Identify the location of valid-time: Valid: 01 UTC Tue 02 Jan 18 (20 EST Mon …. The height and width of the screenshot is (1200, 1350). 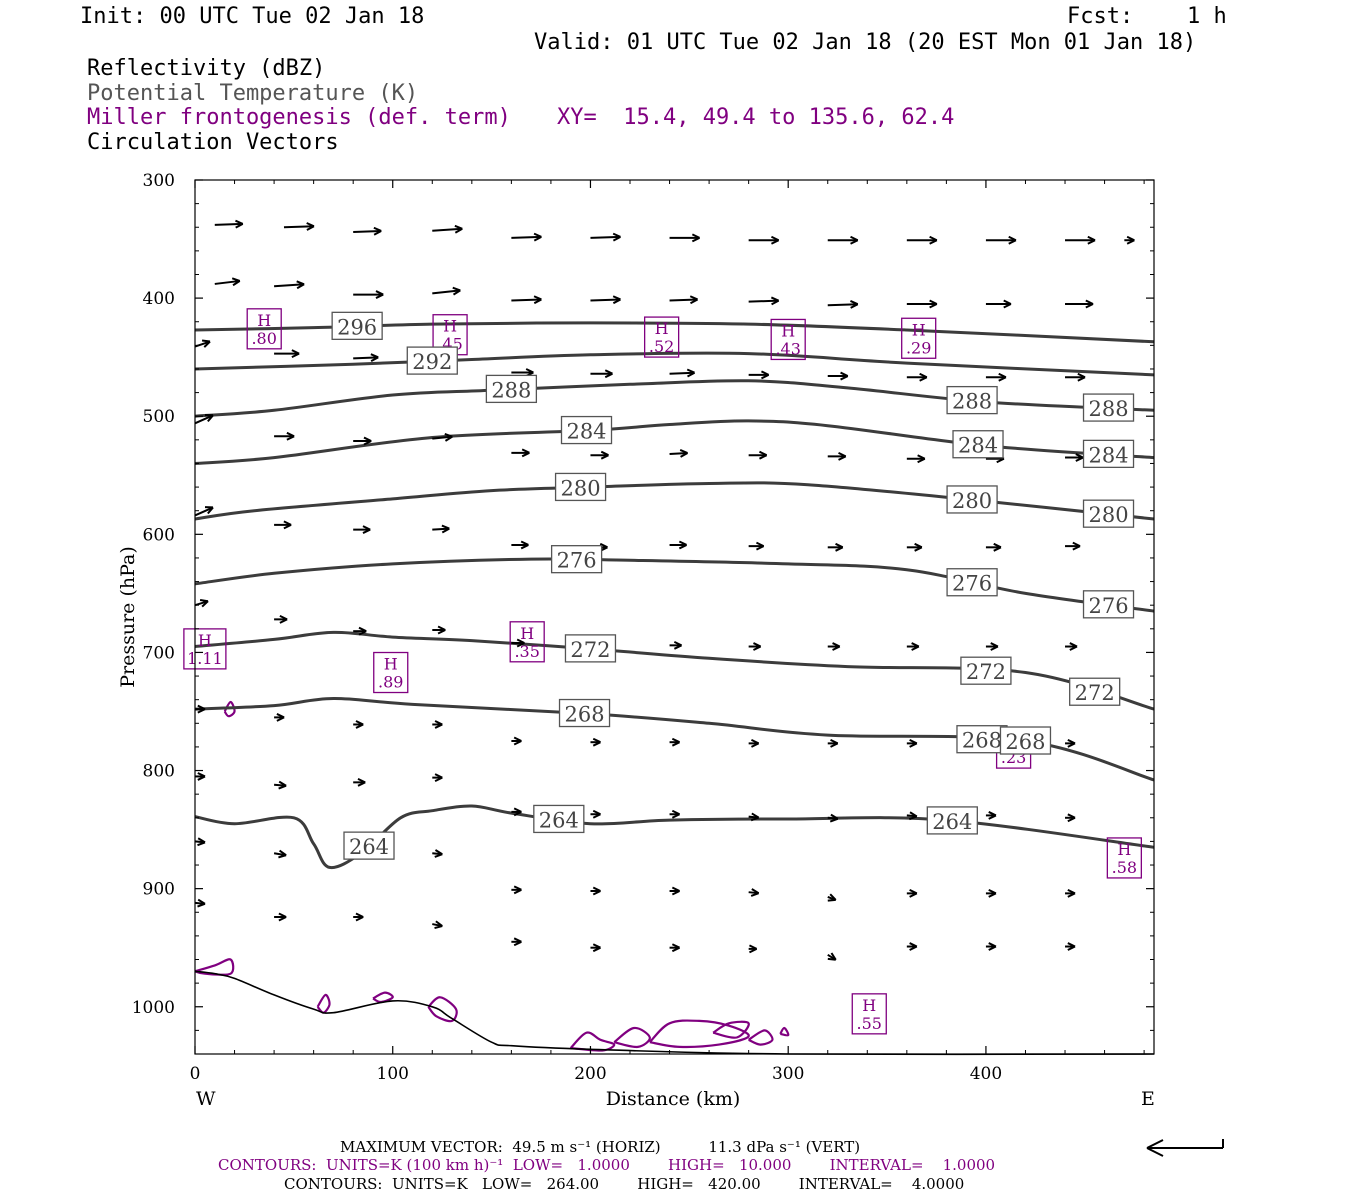
(865, 42).